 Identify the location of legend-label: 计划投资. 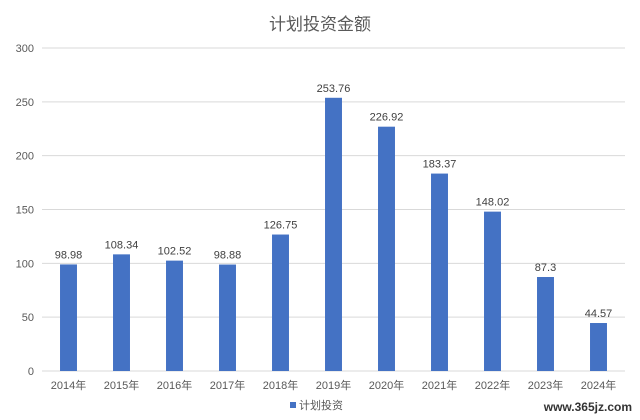
(321, 405).